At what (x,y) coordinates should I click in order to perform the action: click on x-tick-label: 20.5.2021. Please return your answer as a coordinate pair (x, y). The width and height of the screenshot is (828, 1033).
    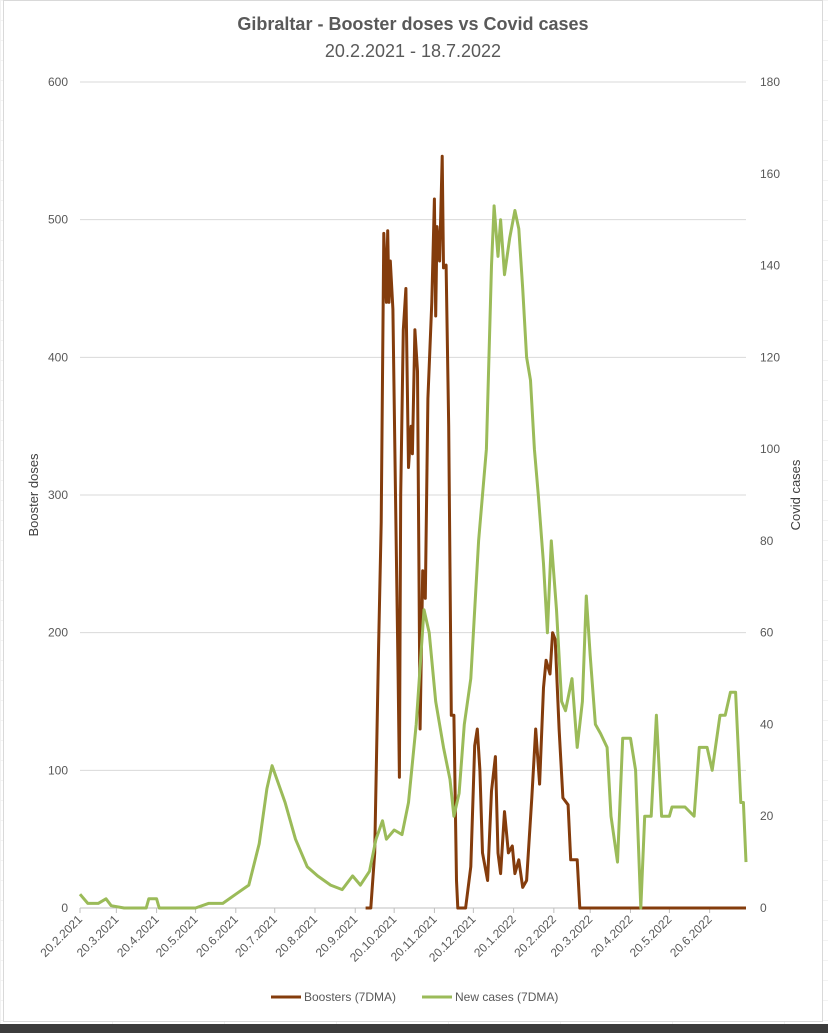
    Looking at the image, I should click on (177, 936).